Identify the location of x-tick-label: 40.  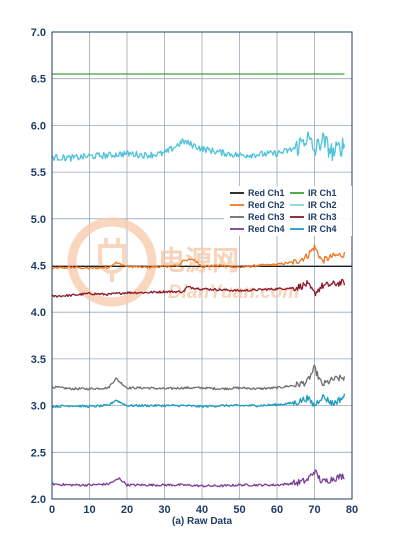
(202, 510).